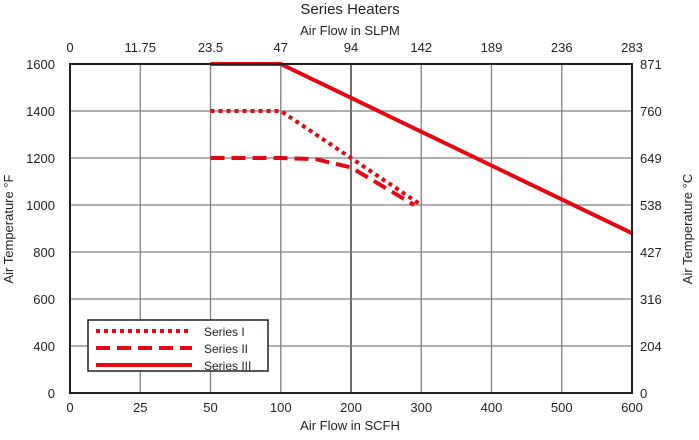 Image resolution: width=699 pixels, height=440 pixels. What do you see at coordinates (421, 407) in the screenshot?
I see `x-tick-label: 300` at bounding box center [421, 407].